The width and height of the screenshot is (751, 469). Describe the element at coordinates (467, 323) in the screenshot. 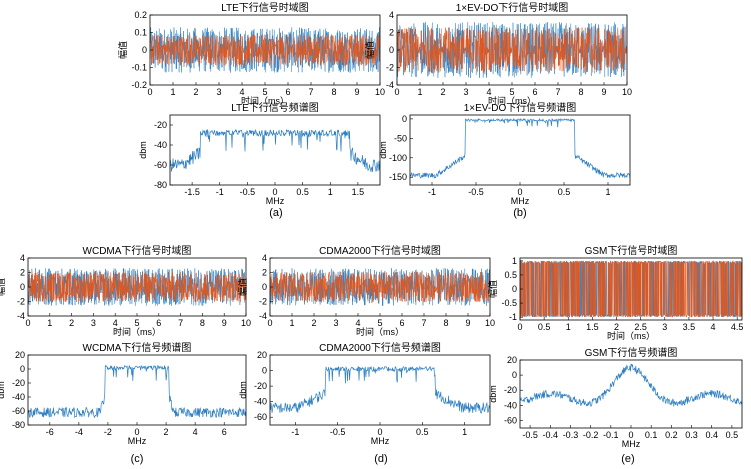

I see `cdma_time-xtick-label: 9` at that location.